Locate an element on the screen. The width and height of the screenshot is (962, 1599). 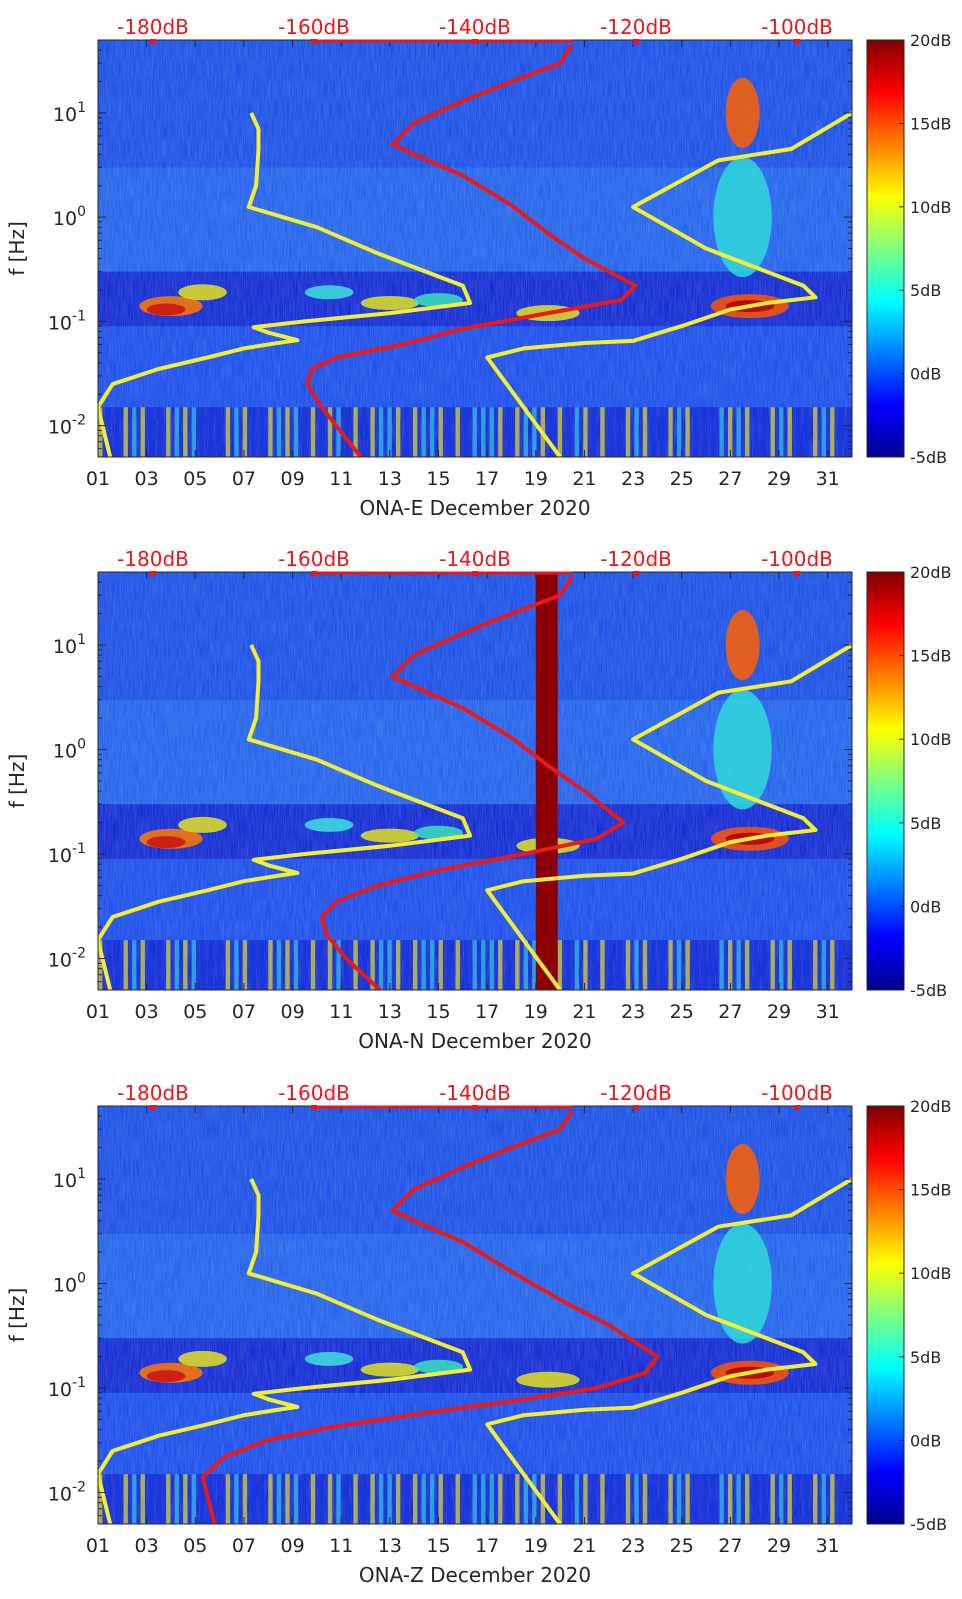
x-tick-label: 15 is located at coordinates (438, 479).